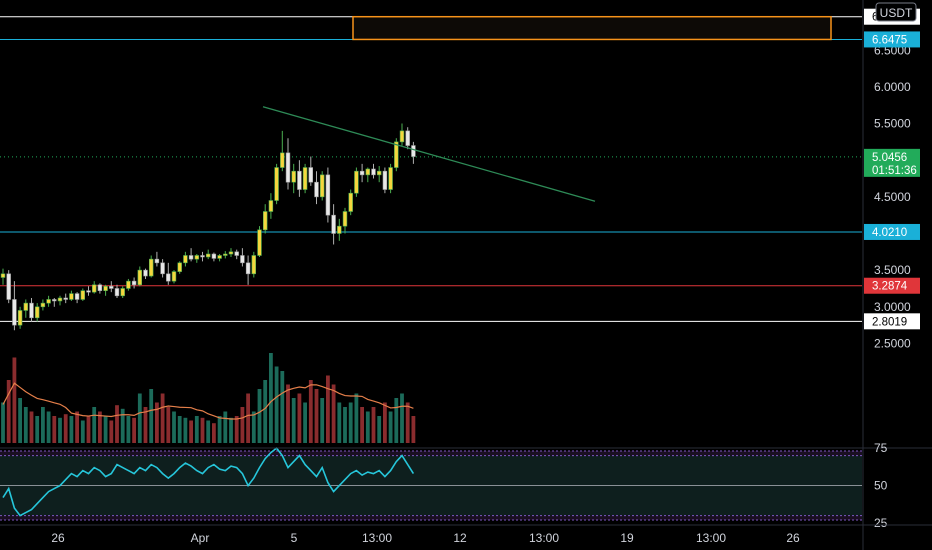 The width and height of the screenshot is (932, 550). What do you see at coordinates (889, 158) in the screenshot?
I see `price-tag-label: 5.0456` at bounding box center [889, 158].